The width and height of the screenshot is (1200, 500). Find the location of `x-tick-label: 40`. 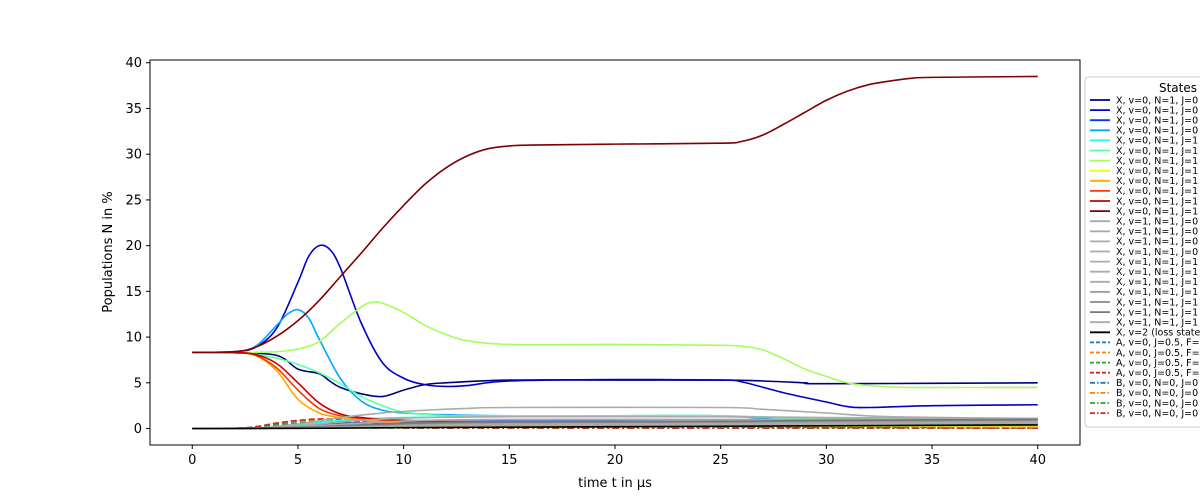

x-tick-label: 40 is located at coordinates (1037, 460).